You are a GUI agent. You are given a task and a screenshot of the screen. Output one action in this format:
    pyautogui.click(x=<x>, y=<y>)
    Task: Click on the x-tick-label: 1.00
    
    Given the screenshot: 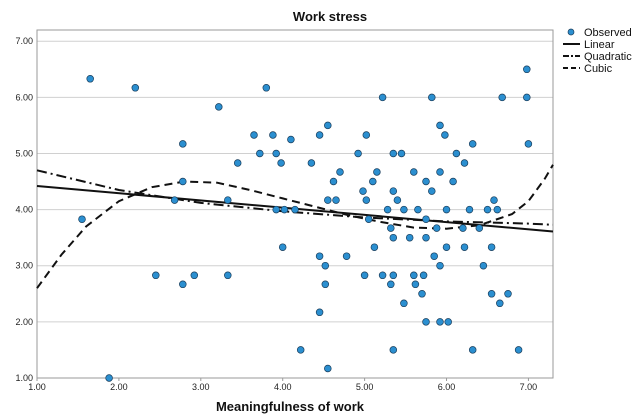 What is the action you would take?
    pyautogui.click(x=37, y=387)
    